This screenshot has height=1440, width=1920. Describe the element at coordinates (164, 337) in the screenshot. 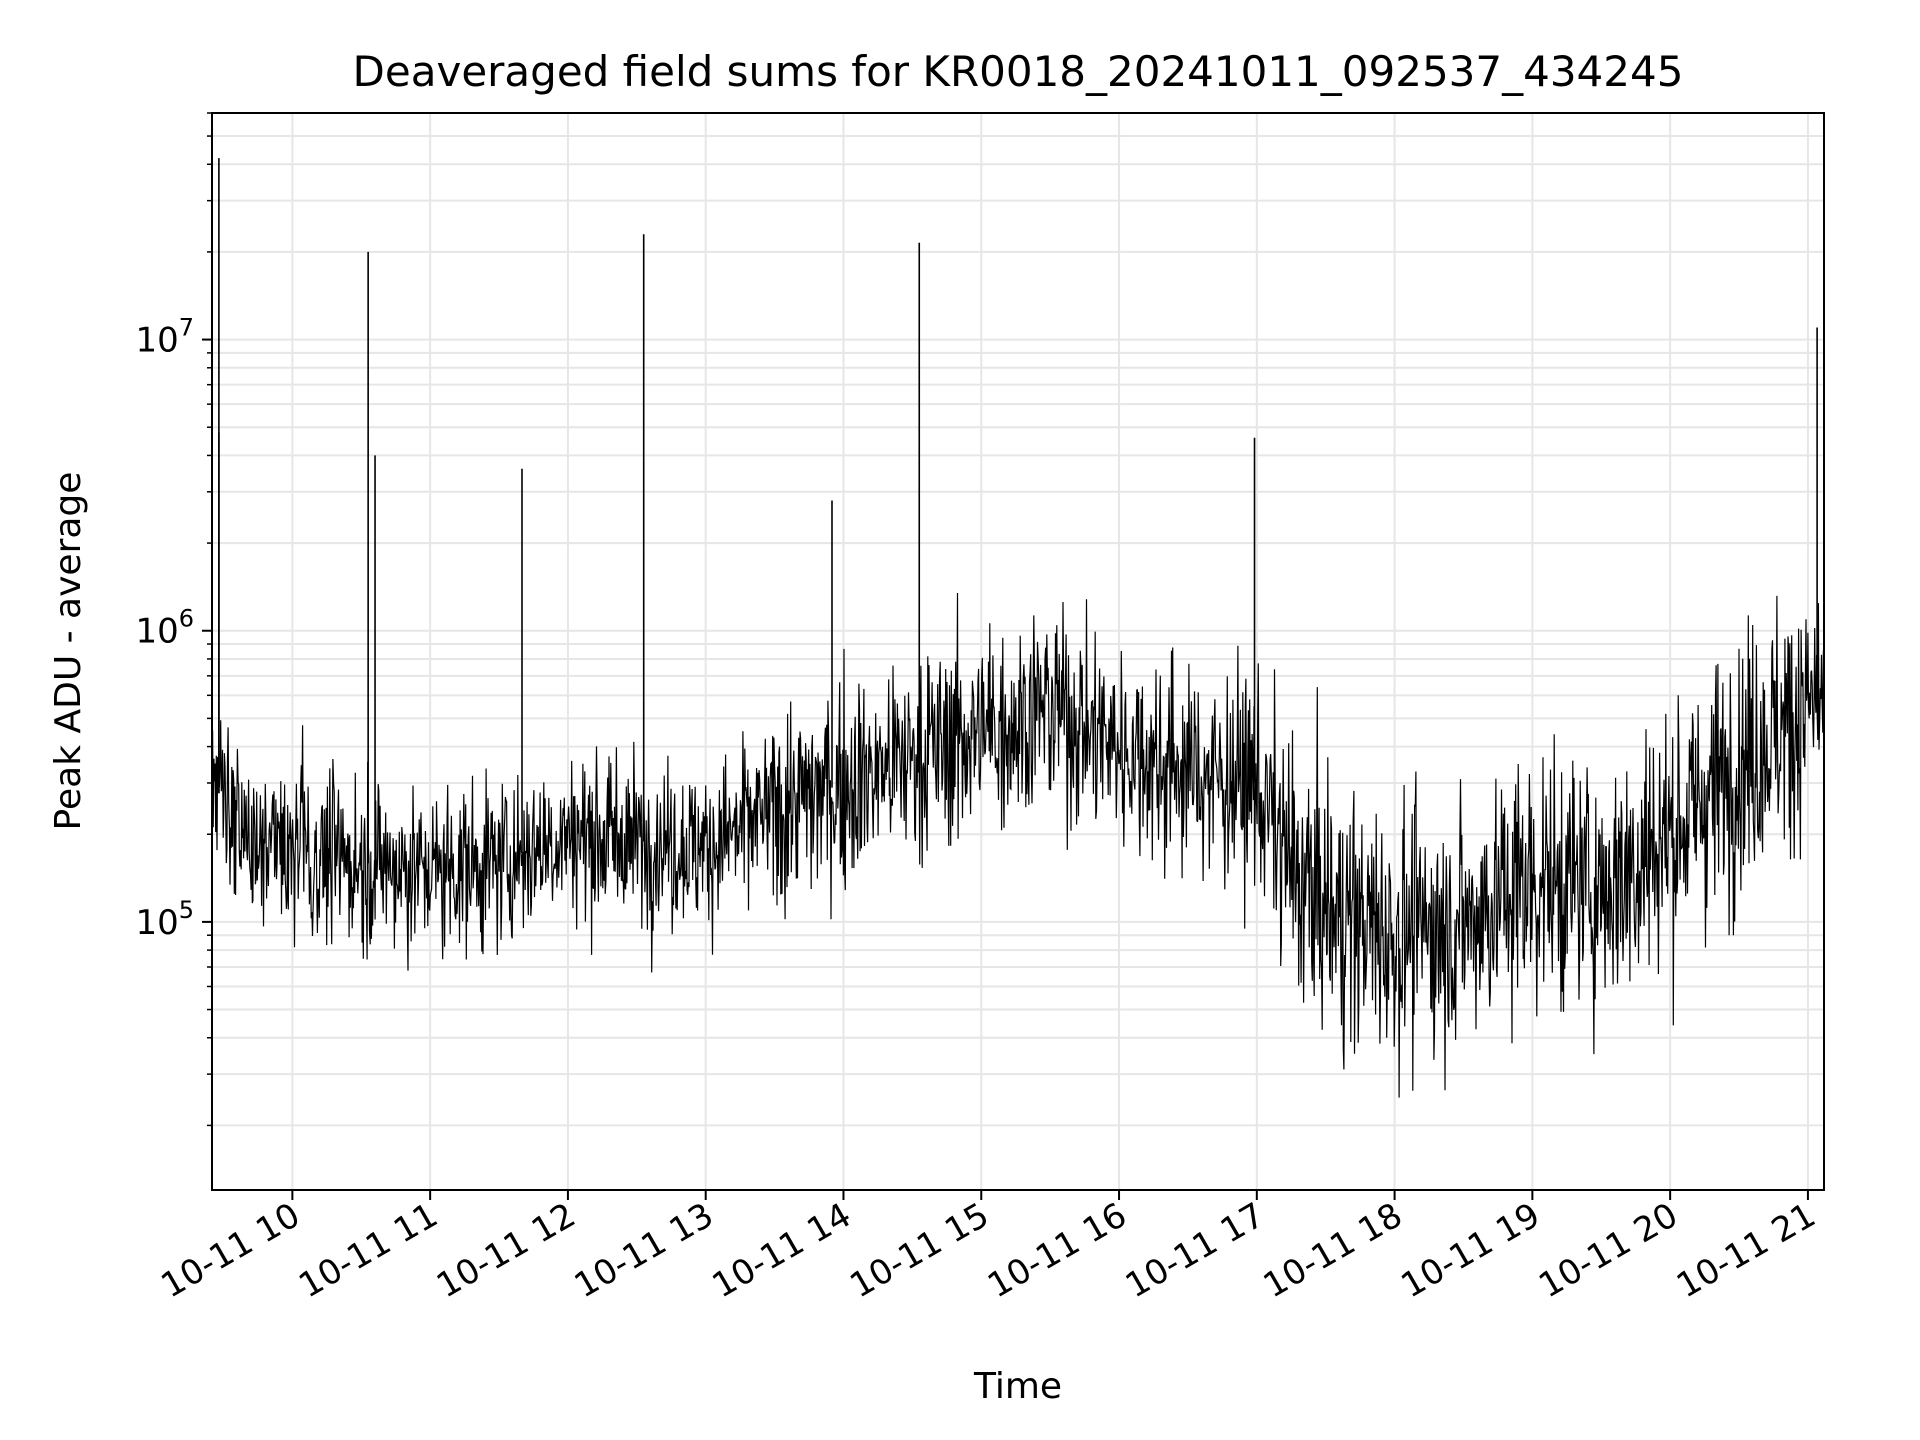

I see `y-tick-label: 10⁷` at that location.